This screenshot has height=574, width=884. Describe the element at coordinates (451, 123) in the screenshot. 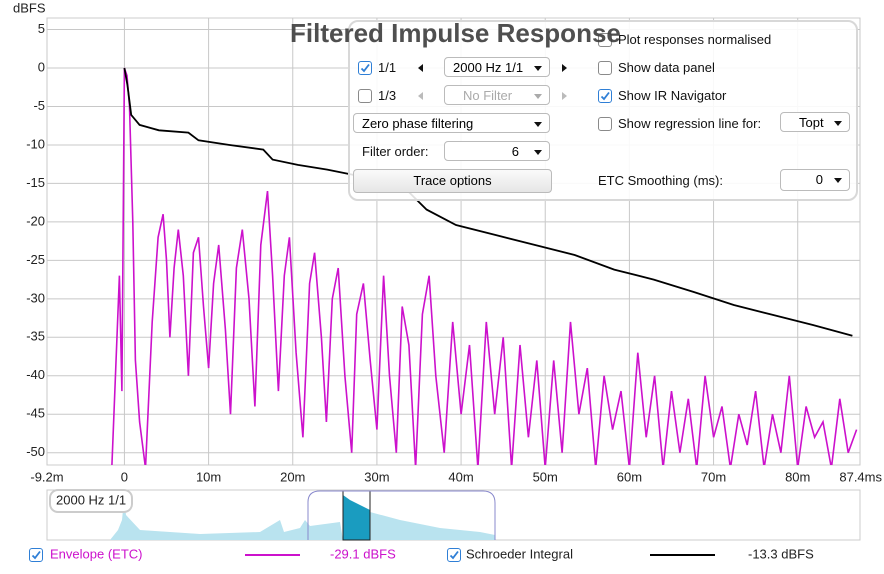

I see `filtering-dropdown: Zero phase filtering` at that location.